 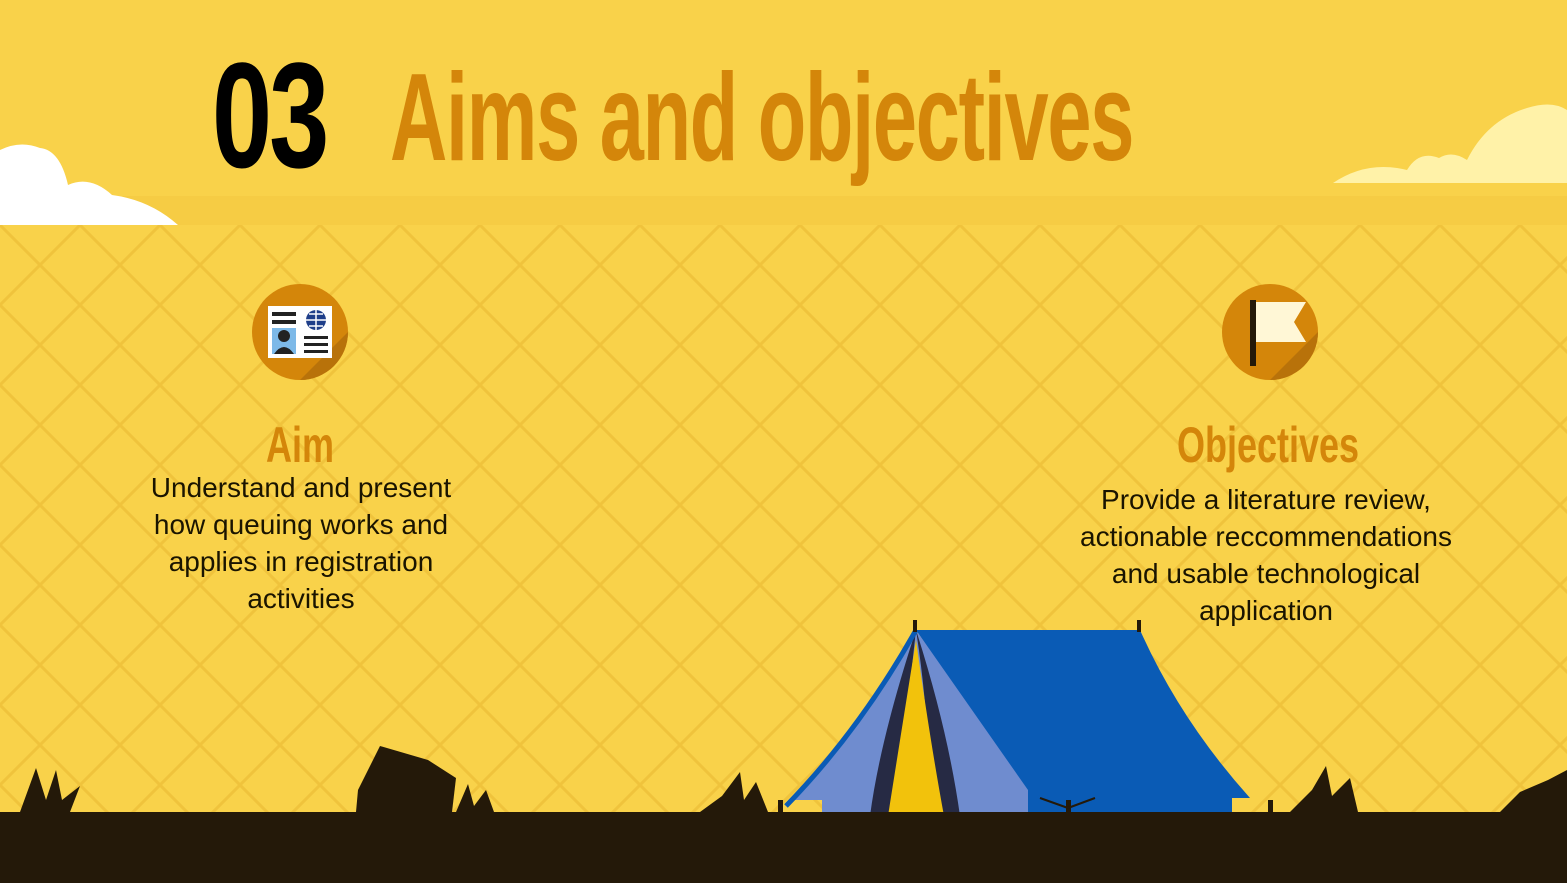 I want to click on cloud-right, so click(x=1450, y=143).